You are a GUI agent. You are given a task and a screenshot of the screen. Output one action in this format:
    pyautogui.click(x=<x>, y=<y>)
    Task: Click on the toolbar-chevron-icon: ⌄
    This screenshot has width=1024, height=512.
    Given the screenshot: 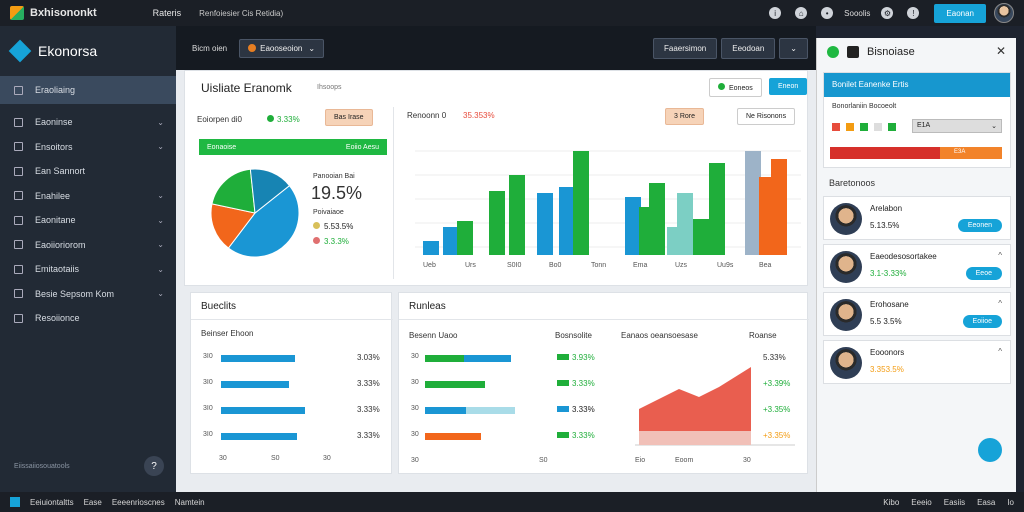 What is the action you would take?
    pyautogui.click(x=793, y=48)
    